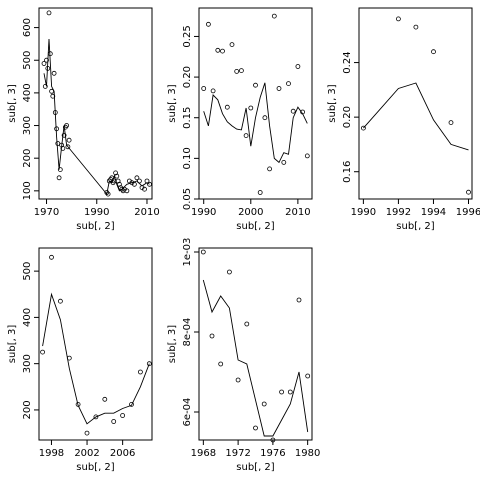 This screenshot has height=480, width=480. I want to click on y-tick-label: 0.20, so click(347, 117).